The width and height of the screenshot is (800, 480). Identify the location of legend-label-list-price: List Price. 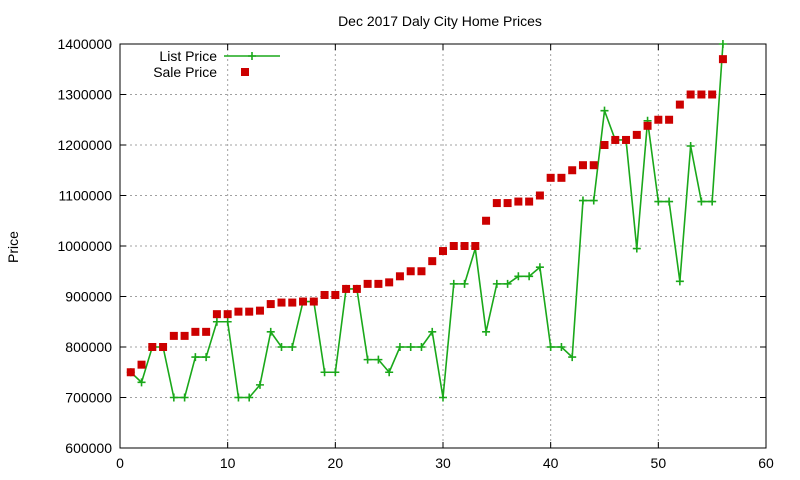
(188, 56).